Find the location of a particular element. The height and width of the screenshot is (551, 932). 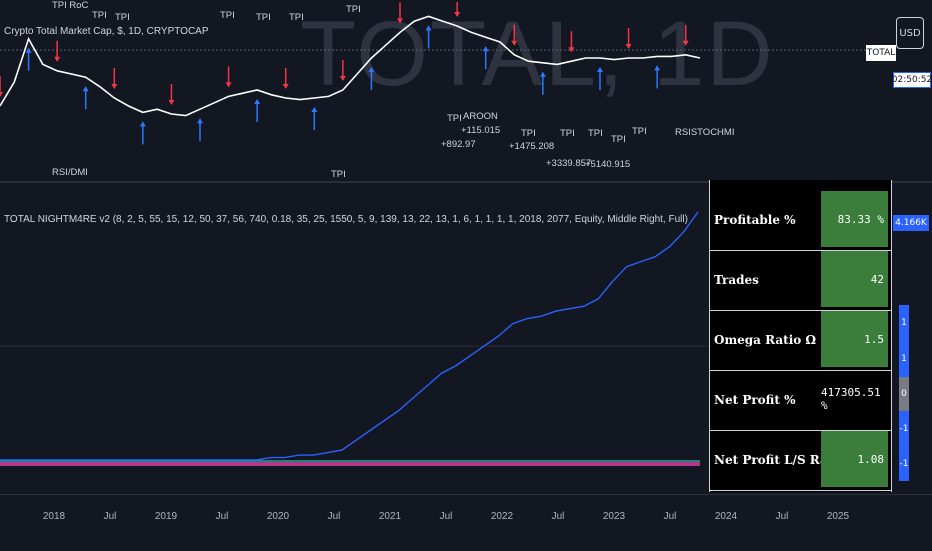

stats-value: 1.5 is located at coordinates (854, 339).